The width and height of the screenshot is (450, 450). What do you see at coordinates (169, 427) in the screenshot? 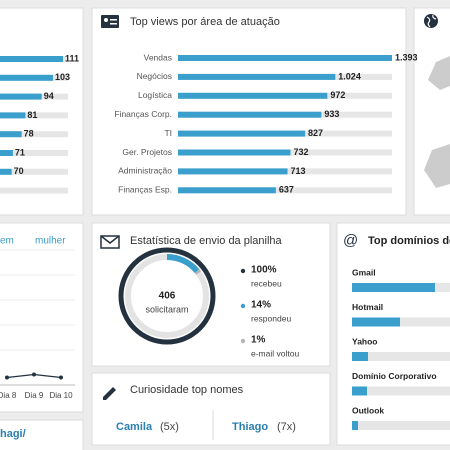
I see `name-count: (5x)` at bounding box center [169, 427].